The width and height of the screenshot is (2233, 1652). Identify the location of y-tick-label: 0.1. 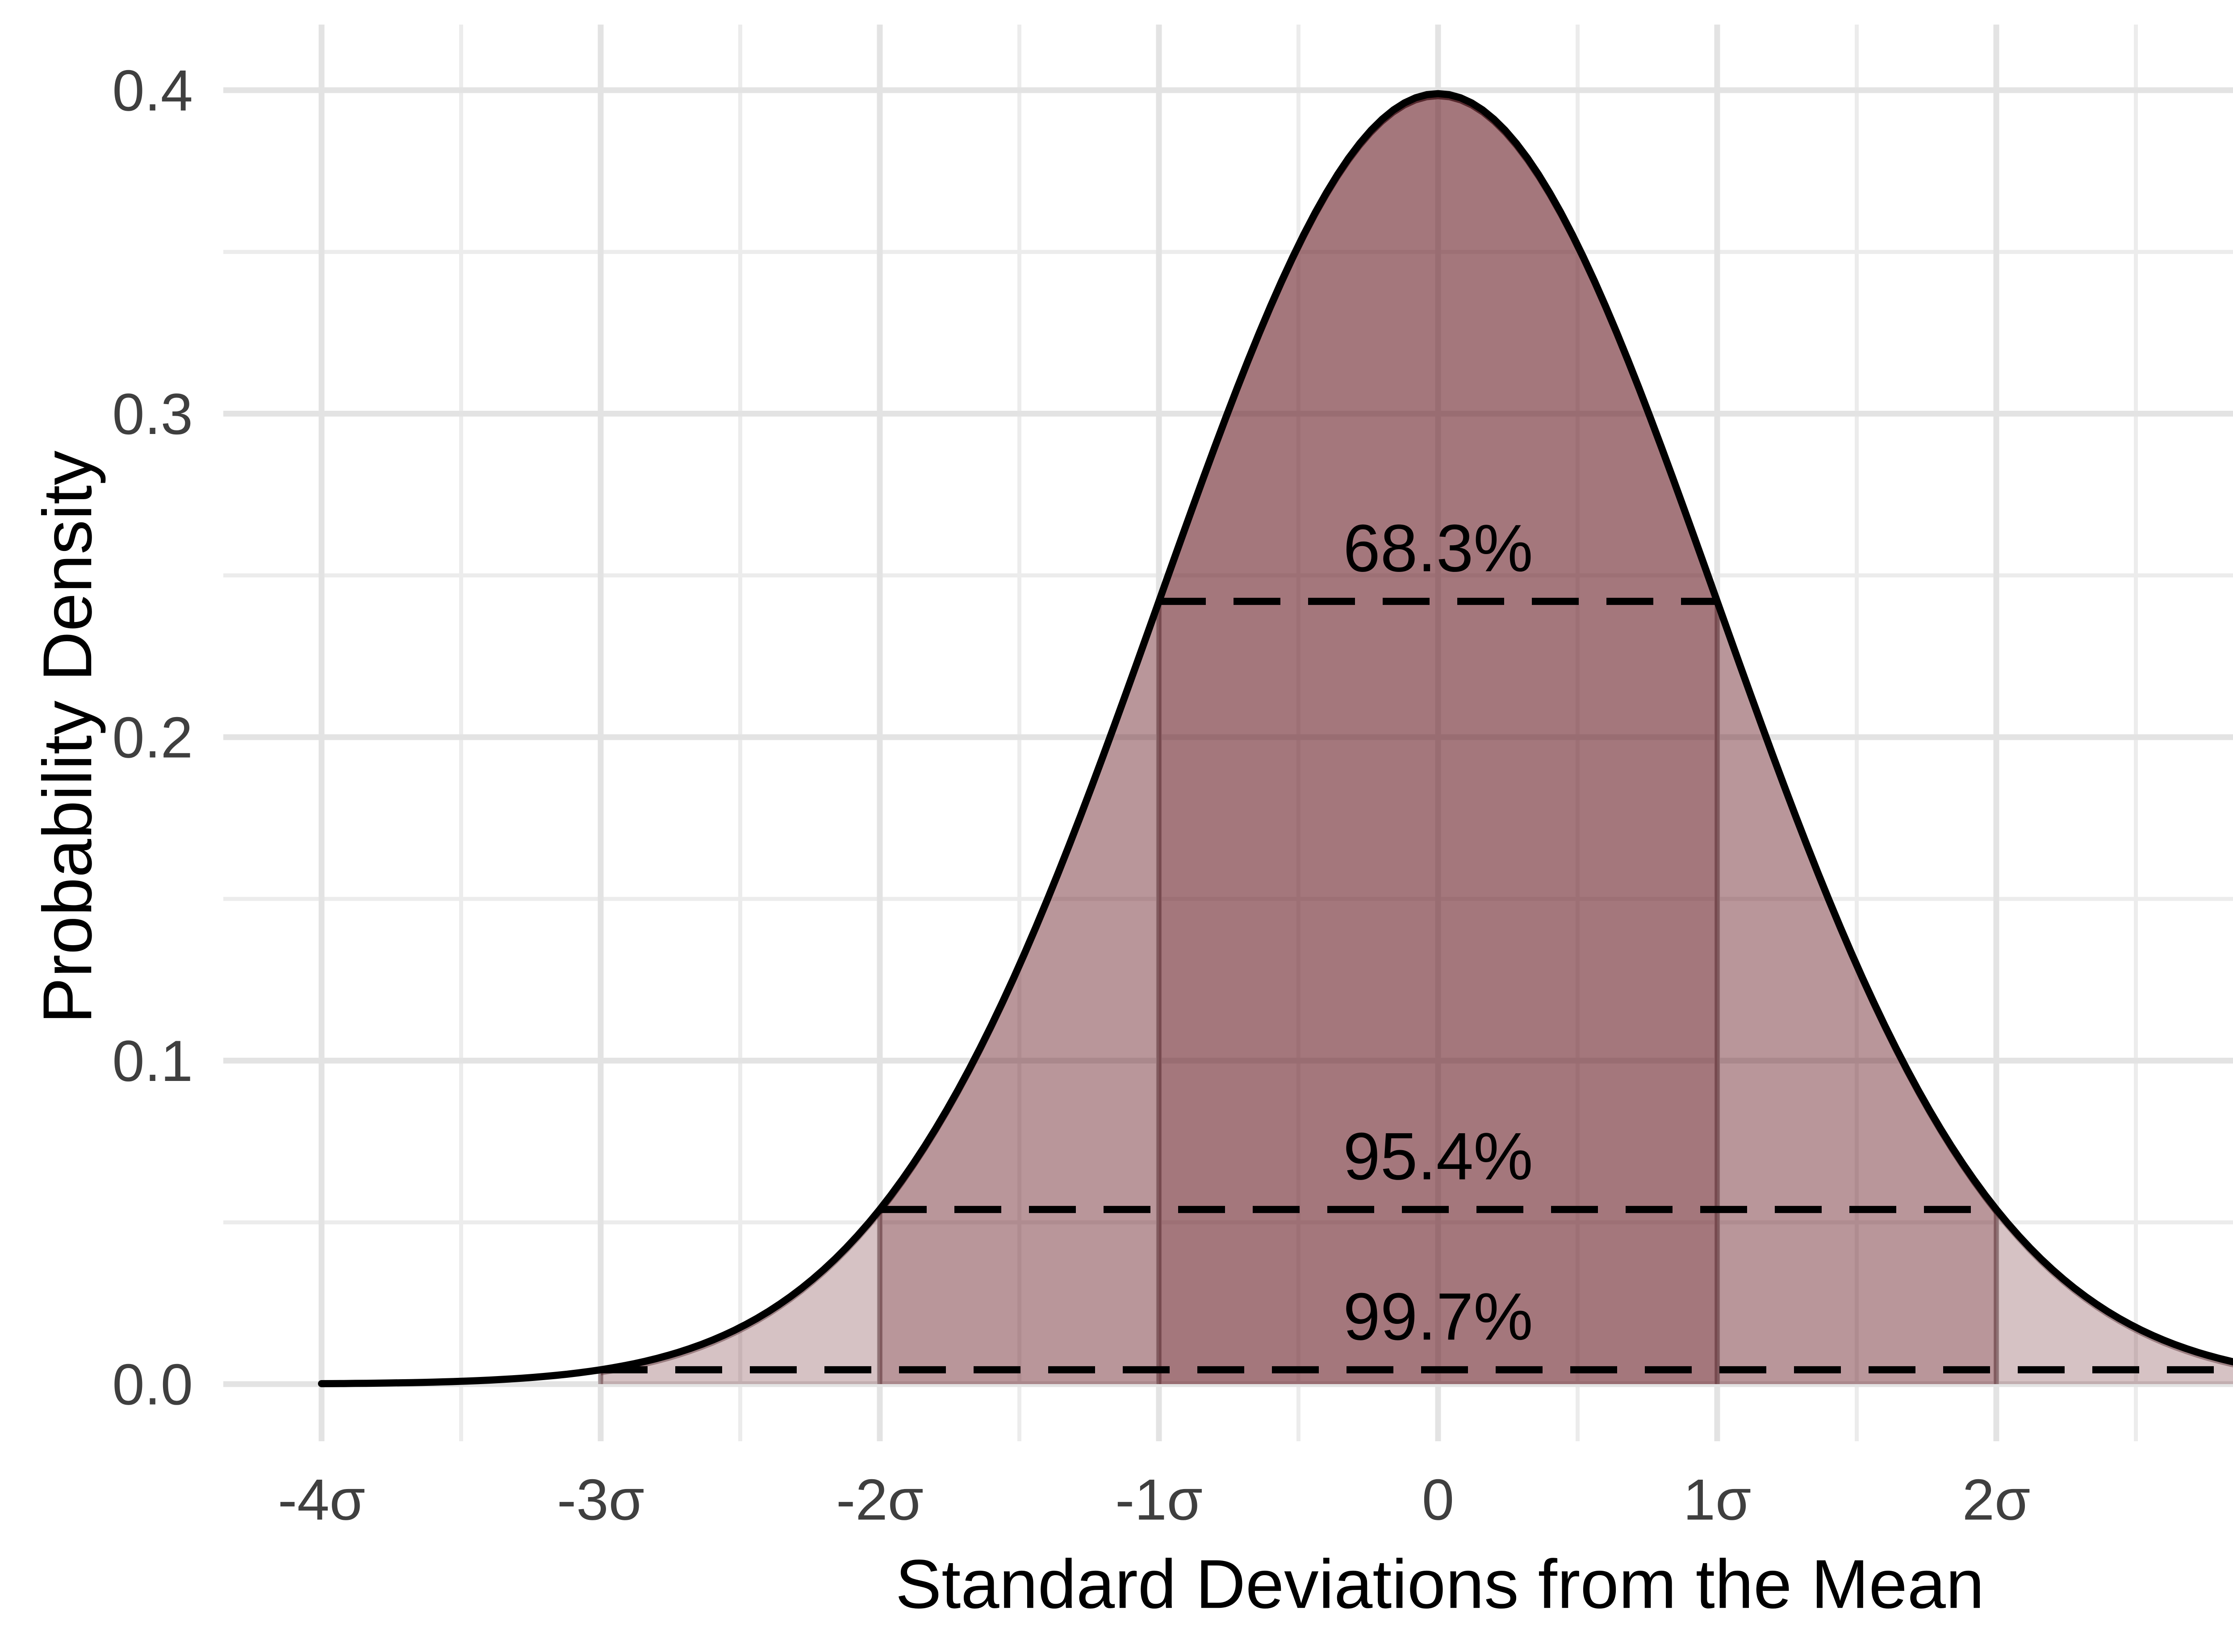
(152, 1060).